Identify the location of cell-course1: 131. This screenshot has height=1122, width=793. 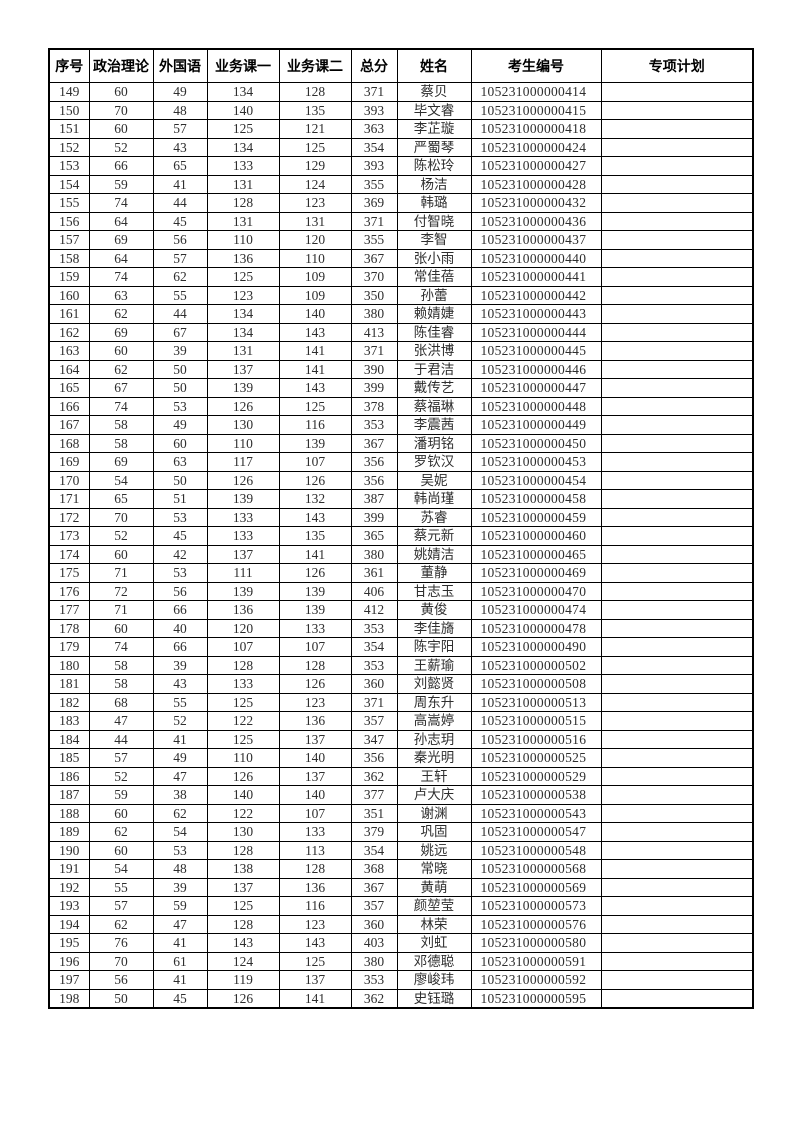
(243, 351).